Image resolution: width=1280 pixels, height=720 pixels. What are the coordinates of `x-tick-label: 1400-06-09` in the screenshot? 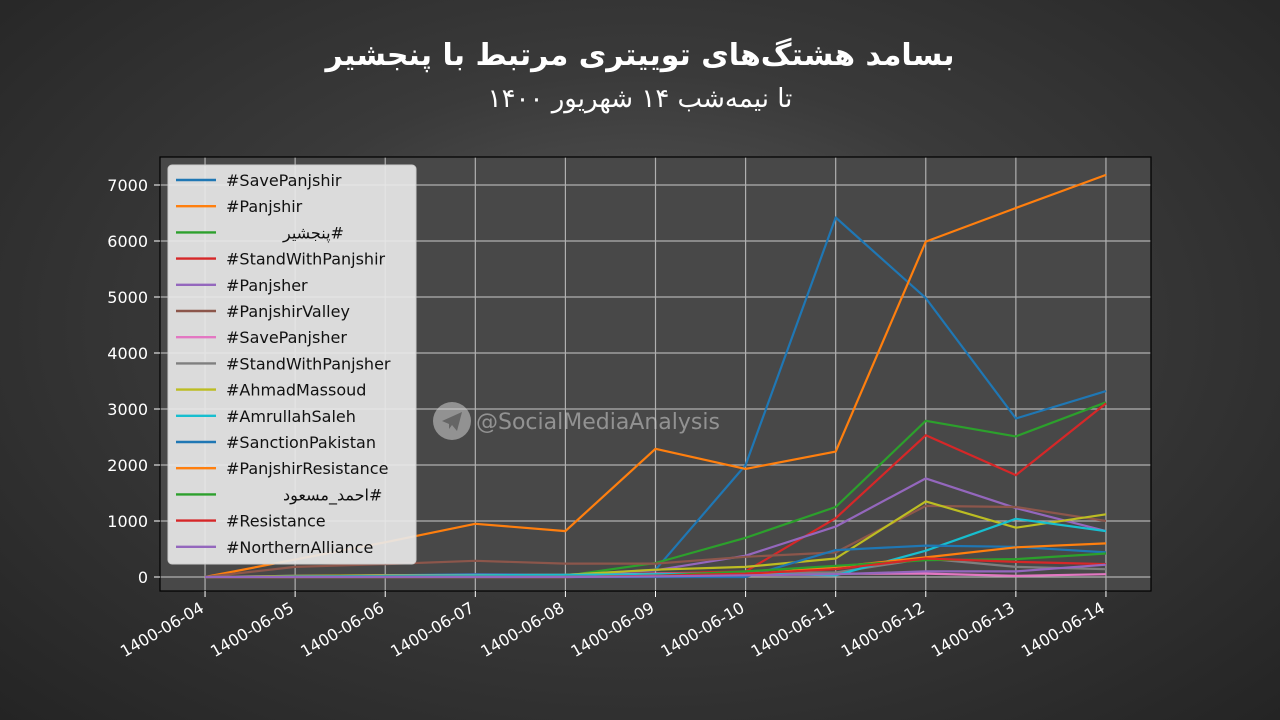 It's located at (612, 629).